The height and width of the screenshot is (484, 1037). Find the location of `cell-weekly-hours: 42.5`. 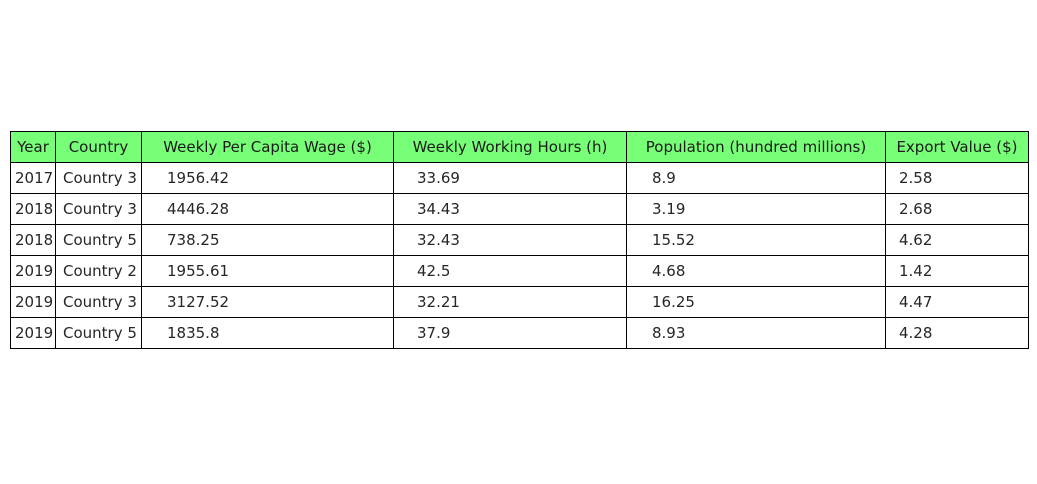

cell-weekly-hours: 42.5 is located at coordinates (510, 271).